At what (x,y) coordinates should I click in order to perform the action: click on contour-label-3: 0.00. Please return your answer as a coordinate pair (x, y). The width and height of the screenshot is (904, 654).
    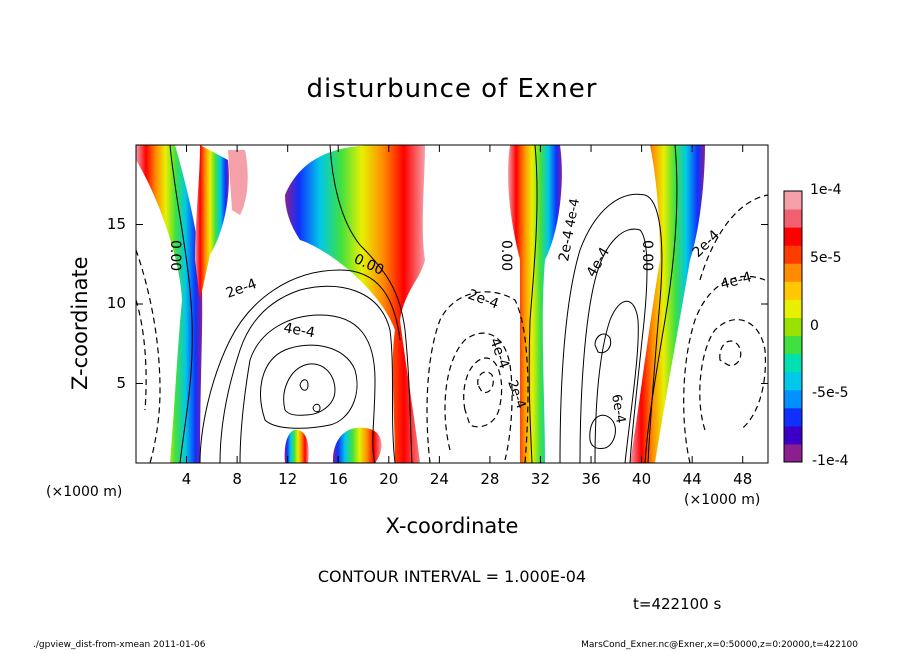
    Looking at the image, I should click on (506, 255).